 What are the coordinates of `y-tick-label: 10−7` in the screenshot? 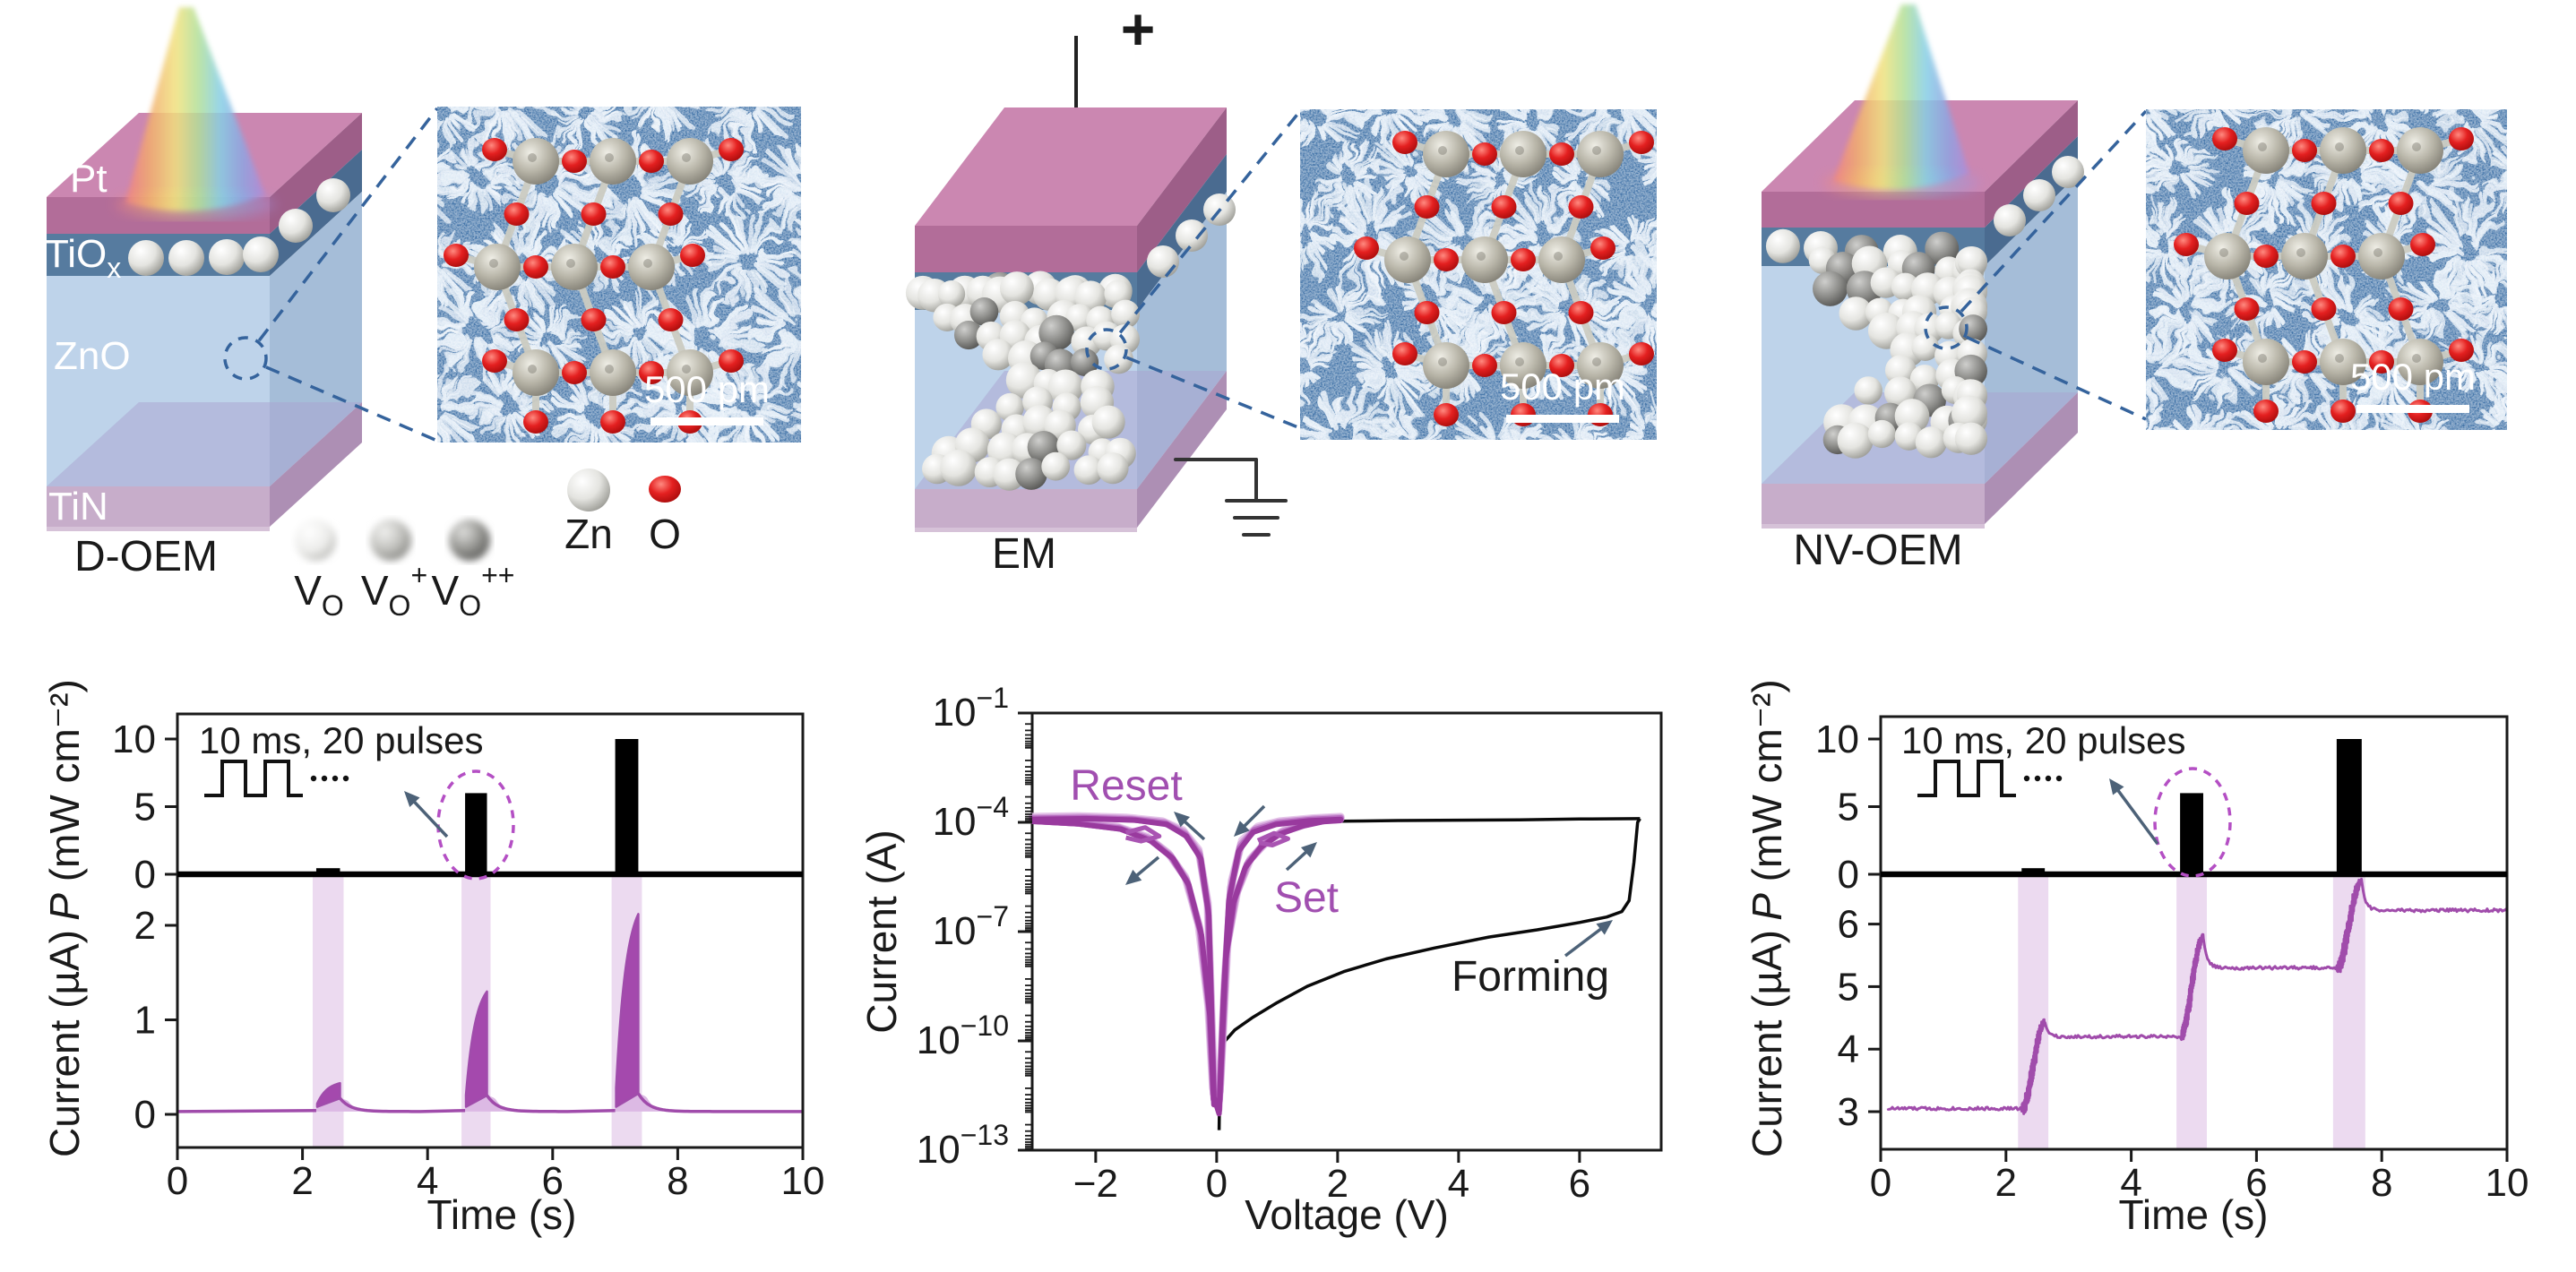 It's located at (971, 927).